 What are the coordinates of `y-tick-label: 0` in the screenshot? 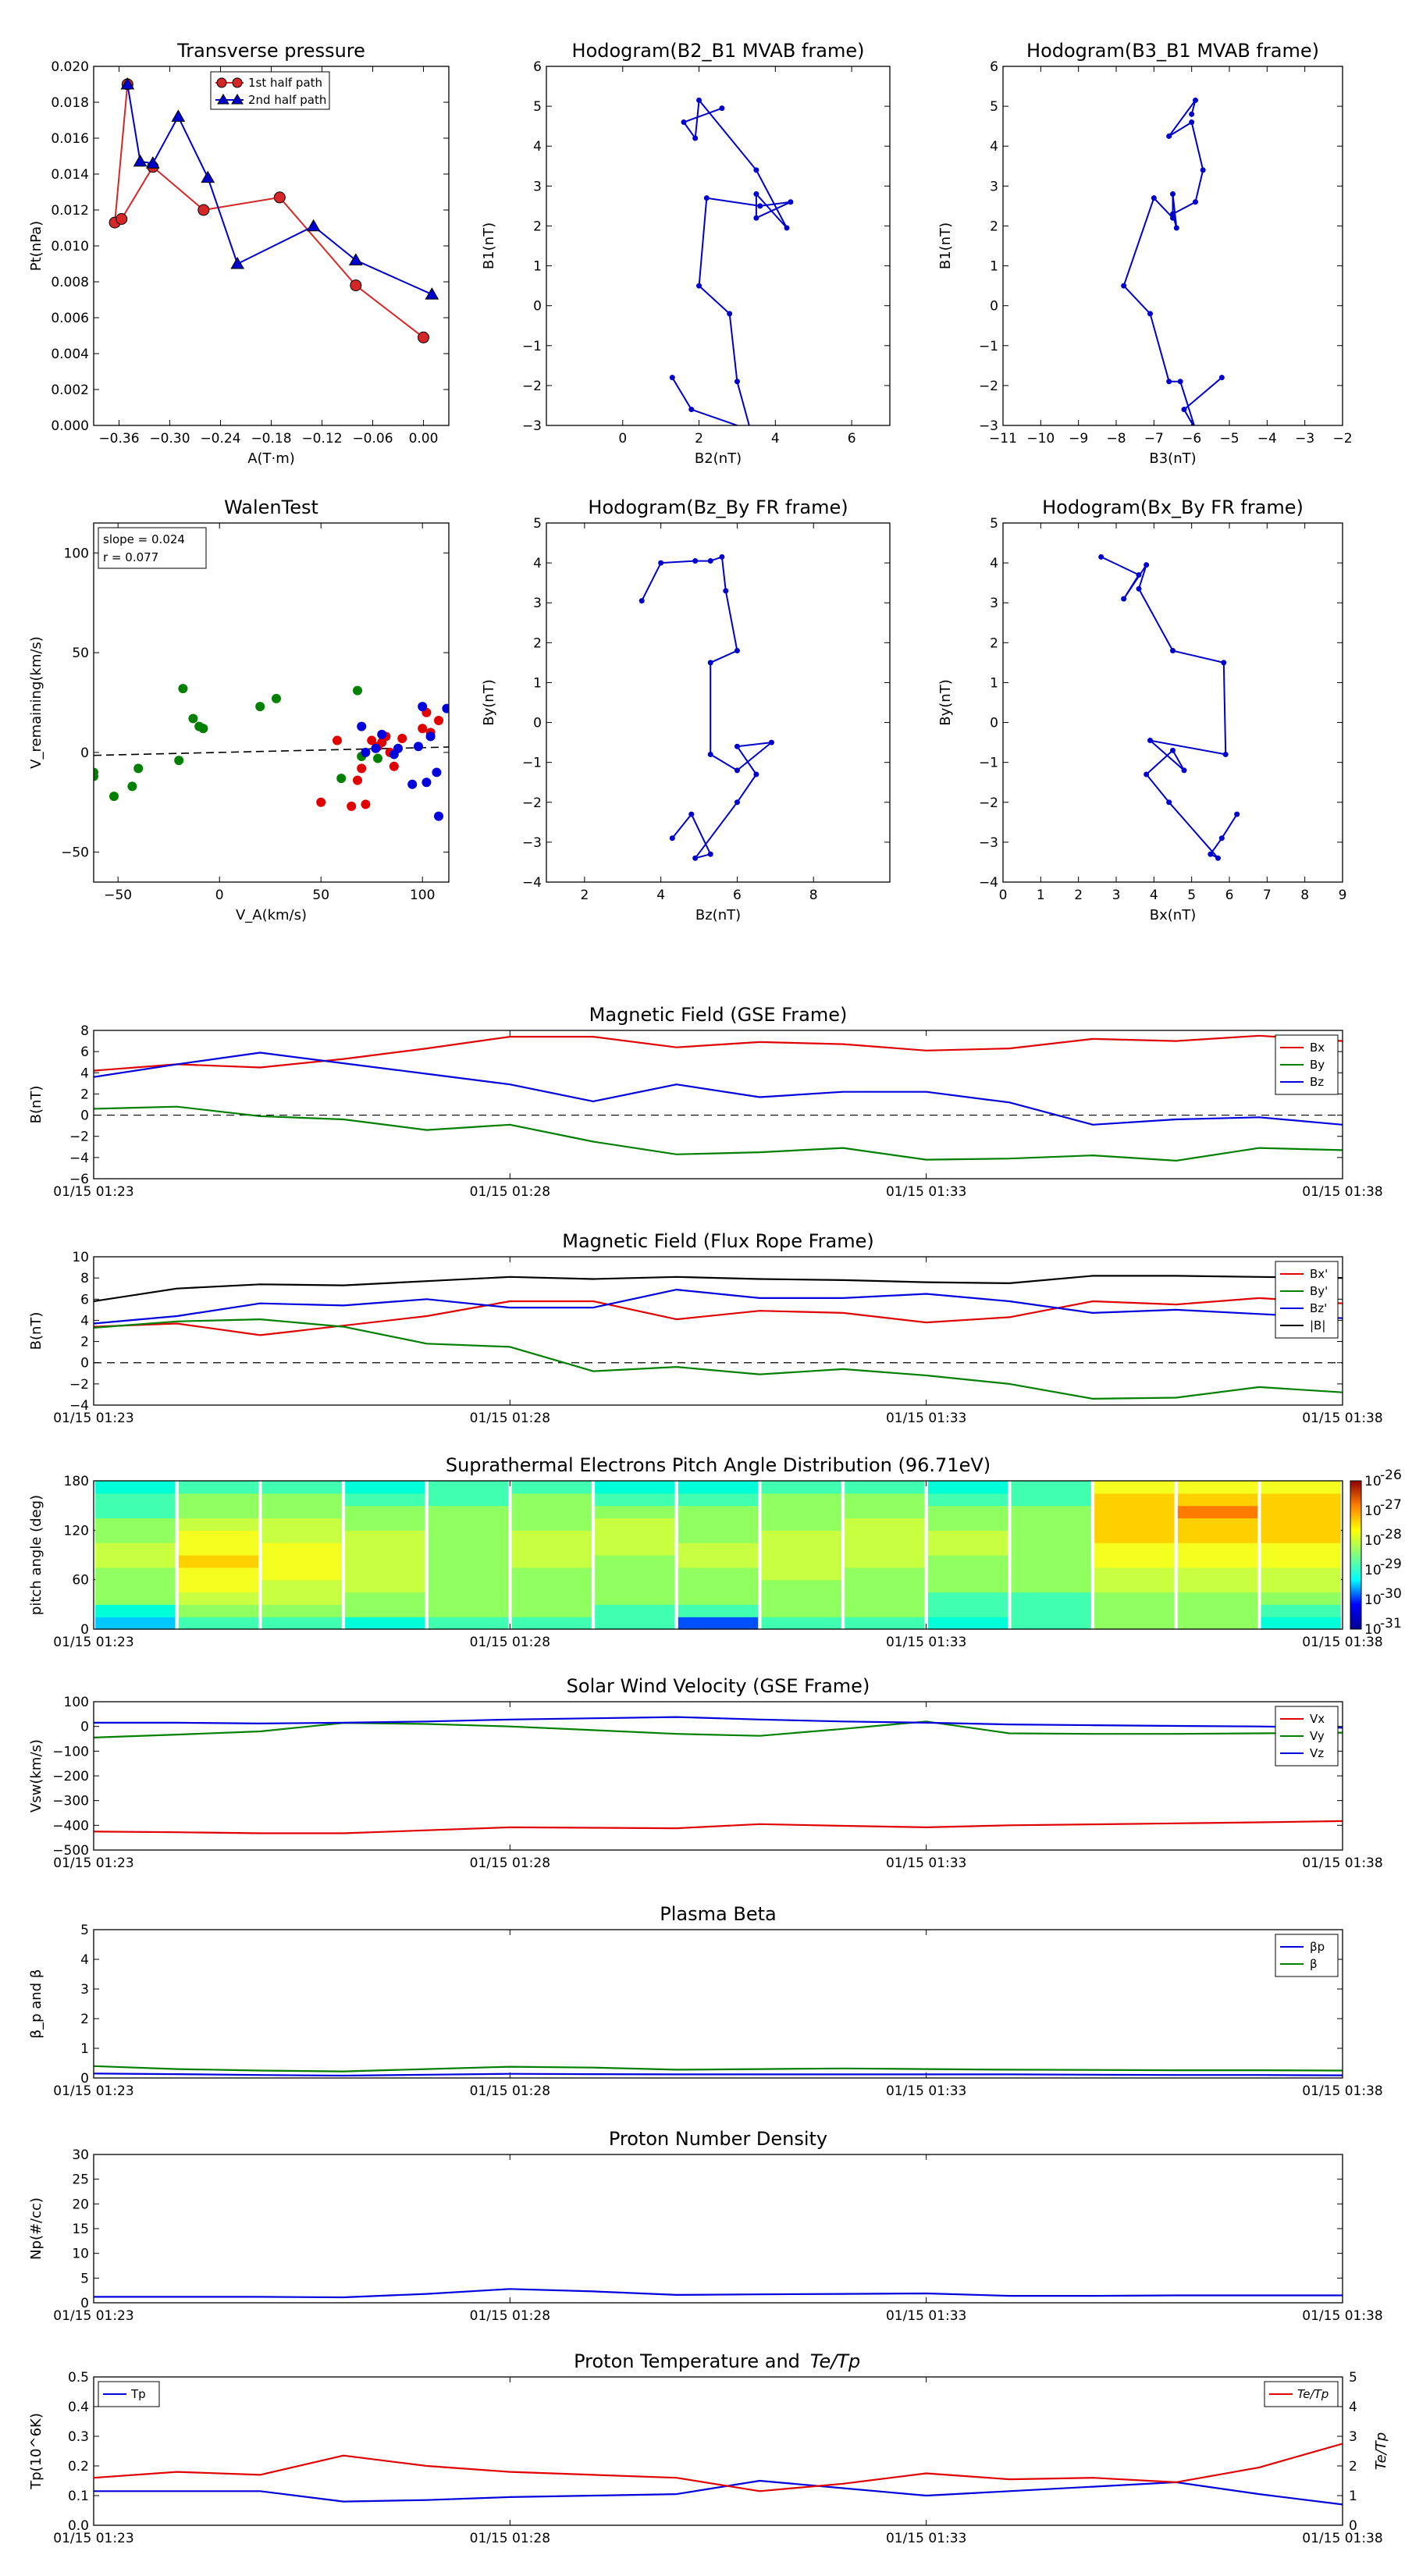 It's located at (85, 1364).